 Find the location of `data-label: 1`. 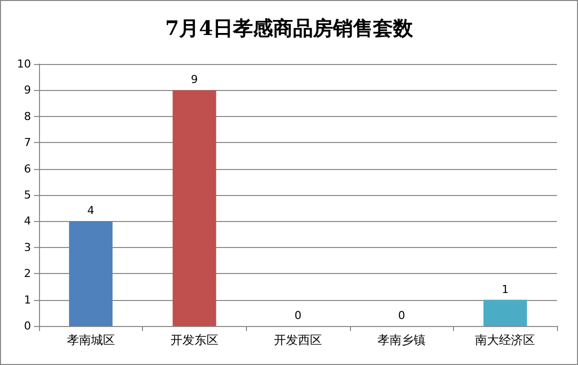

data-label: 1 is located at coordinates (505, 289).